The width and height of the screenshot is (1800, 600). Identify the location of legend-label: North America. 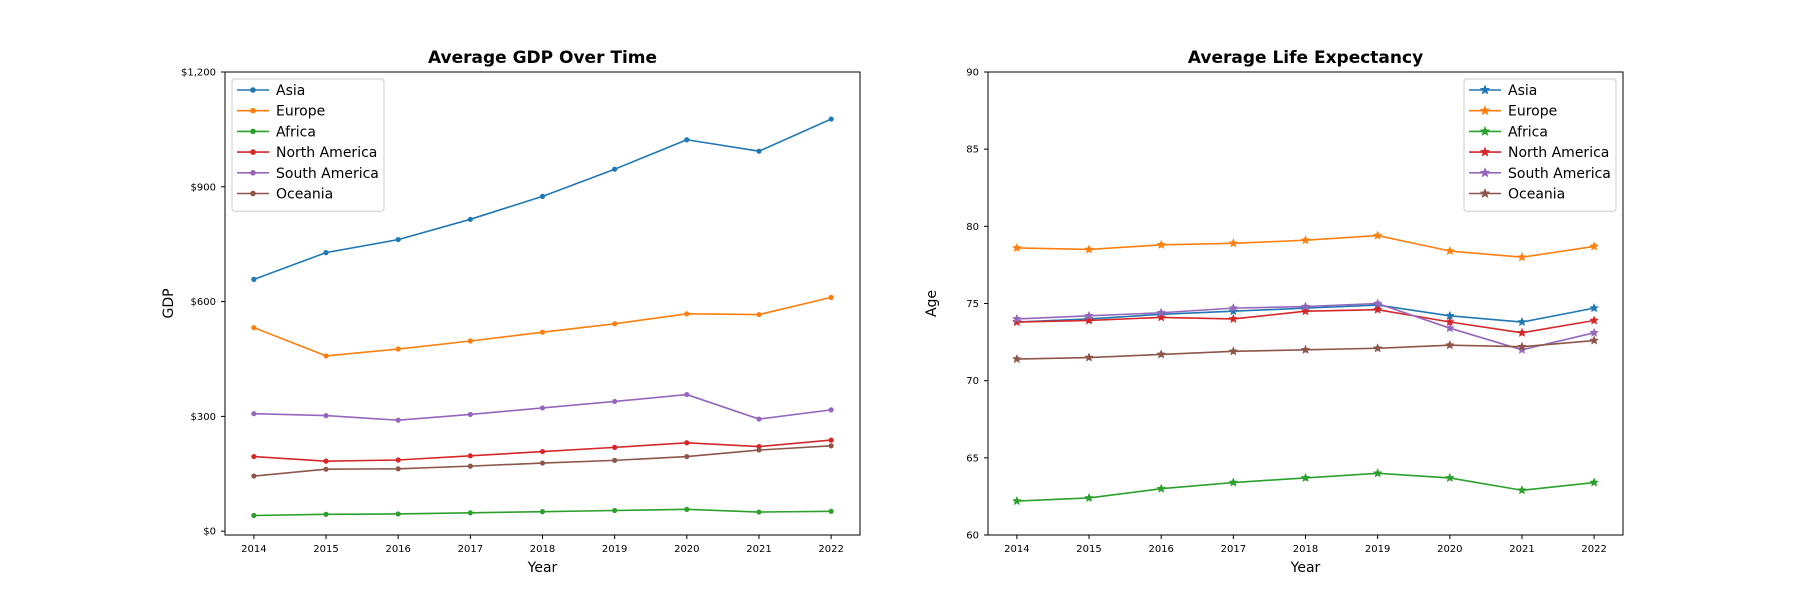
(1558, 153).